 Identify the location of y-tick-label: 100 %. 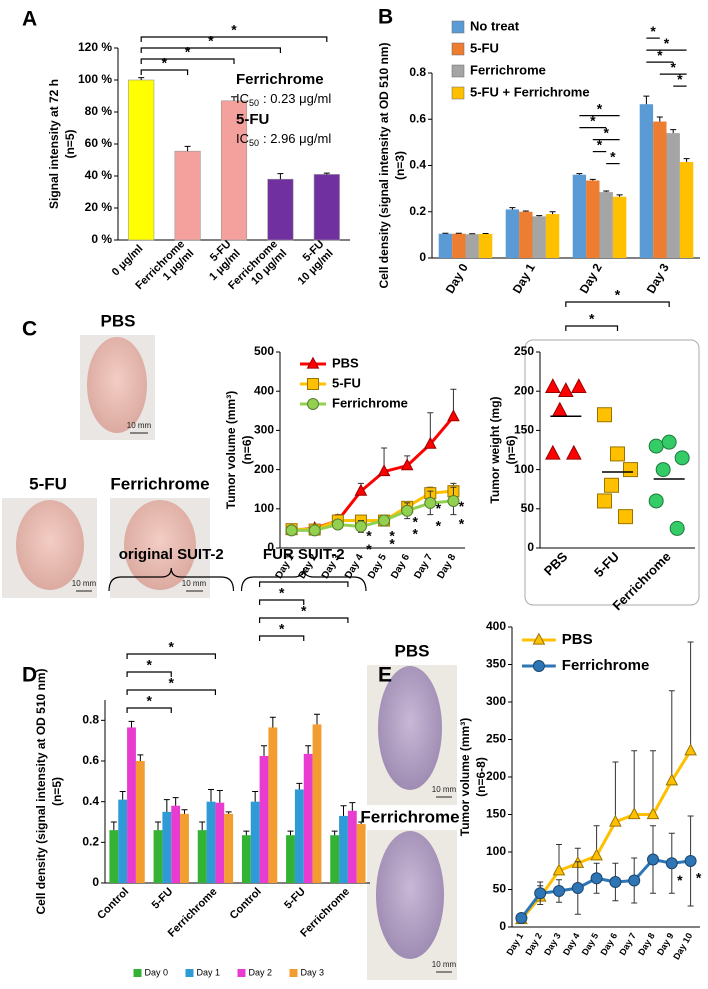
(95, 79).